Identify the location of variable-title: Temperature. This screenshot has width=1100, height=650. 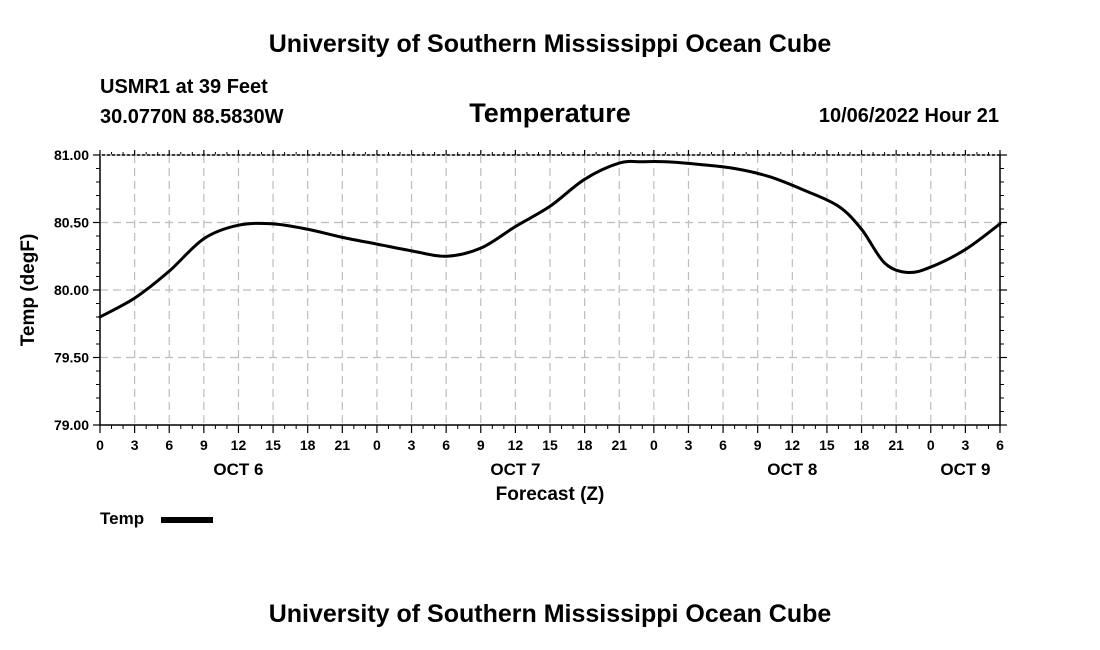
(550, 113).